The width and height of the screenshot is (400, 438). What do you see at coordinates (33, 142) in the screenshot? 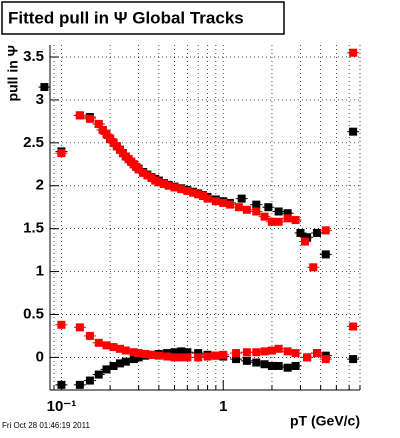
I see `y-tick-label: 2.5` at bounding box center [33, 142].